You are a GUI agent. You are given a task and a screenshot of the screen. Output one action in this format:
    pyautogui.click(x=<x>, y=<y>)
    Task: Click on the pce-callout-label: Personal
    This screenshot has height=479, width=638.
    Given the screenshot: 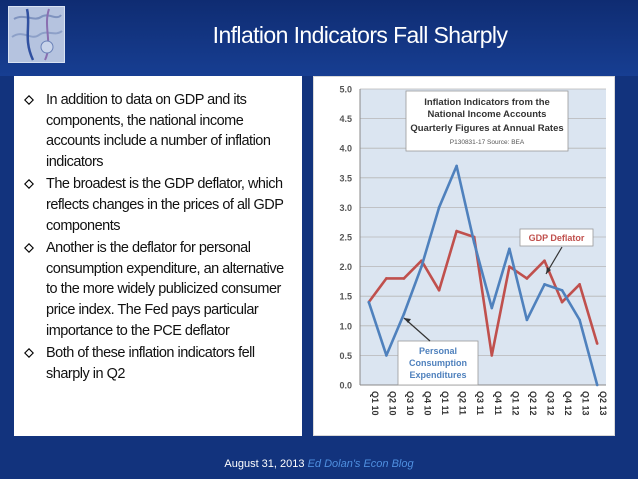 What is the action you would take?
    pyautogui.click(x=438, y=351)
    